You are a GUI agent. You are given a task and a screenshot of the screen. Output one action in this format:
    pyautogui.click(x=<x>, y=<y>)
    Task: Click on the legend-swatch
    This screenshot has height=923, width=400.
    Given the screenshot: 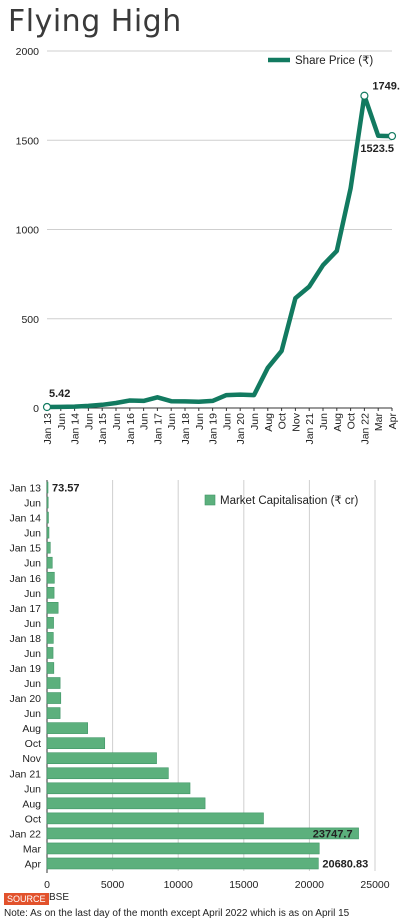 What is the action you would take?
    pyautogui.click(x=210, y=500)
    